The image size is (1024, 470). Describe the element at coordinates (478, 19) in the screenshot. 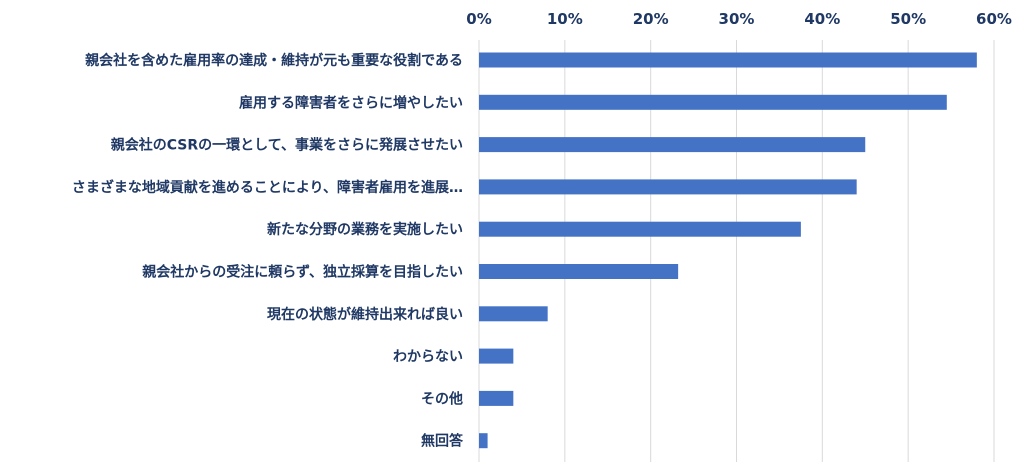

I see `x-tick-label: 0%` at that location.